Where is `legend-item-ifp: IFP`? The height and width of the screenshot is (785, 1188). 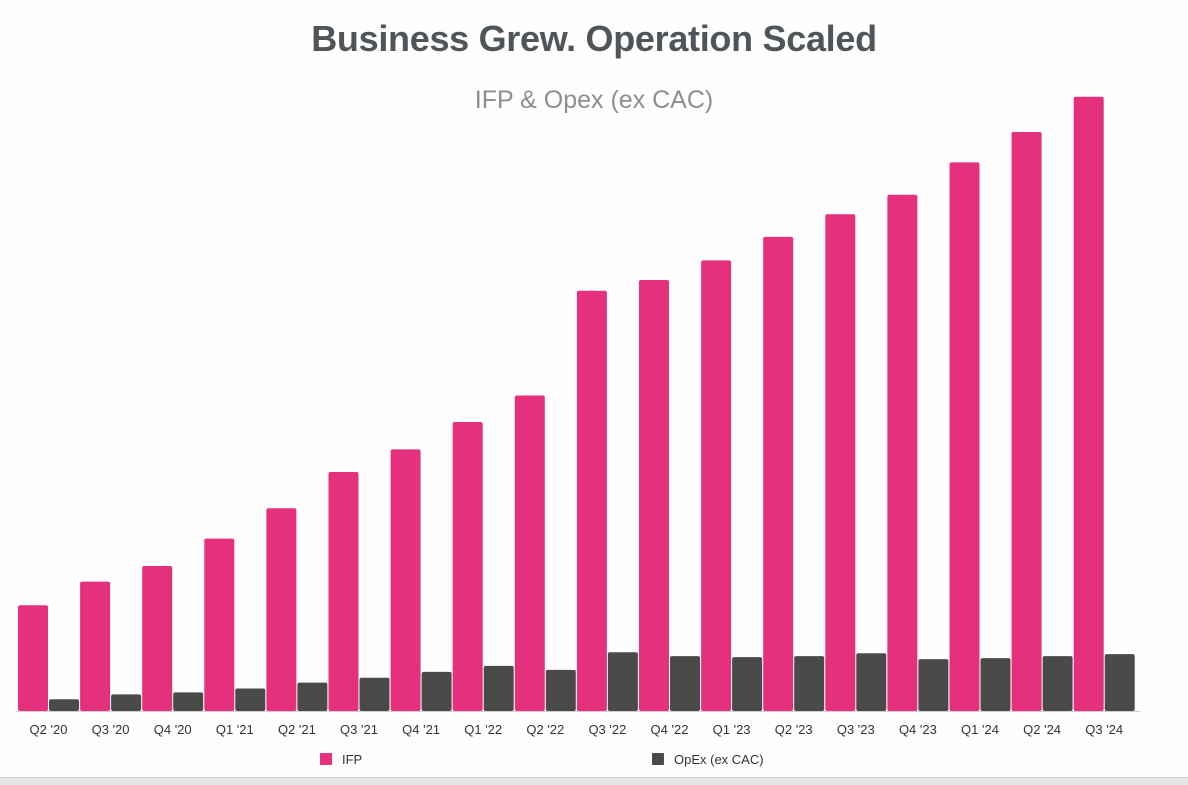 legend-item-ifp: IFP is located at coordinates (341, 759).